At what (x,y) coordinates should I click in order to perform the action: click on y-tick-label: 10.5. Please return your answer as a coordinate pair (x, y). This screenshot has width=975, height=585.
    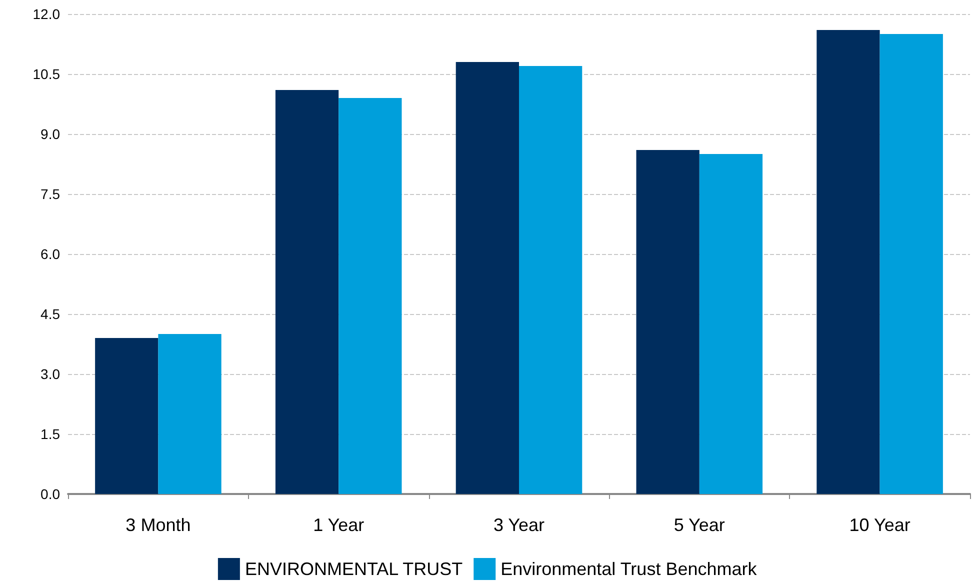
    Looking at the image, I should click on (46, 74).